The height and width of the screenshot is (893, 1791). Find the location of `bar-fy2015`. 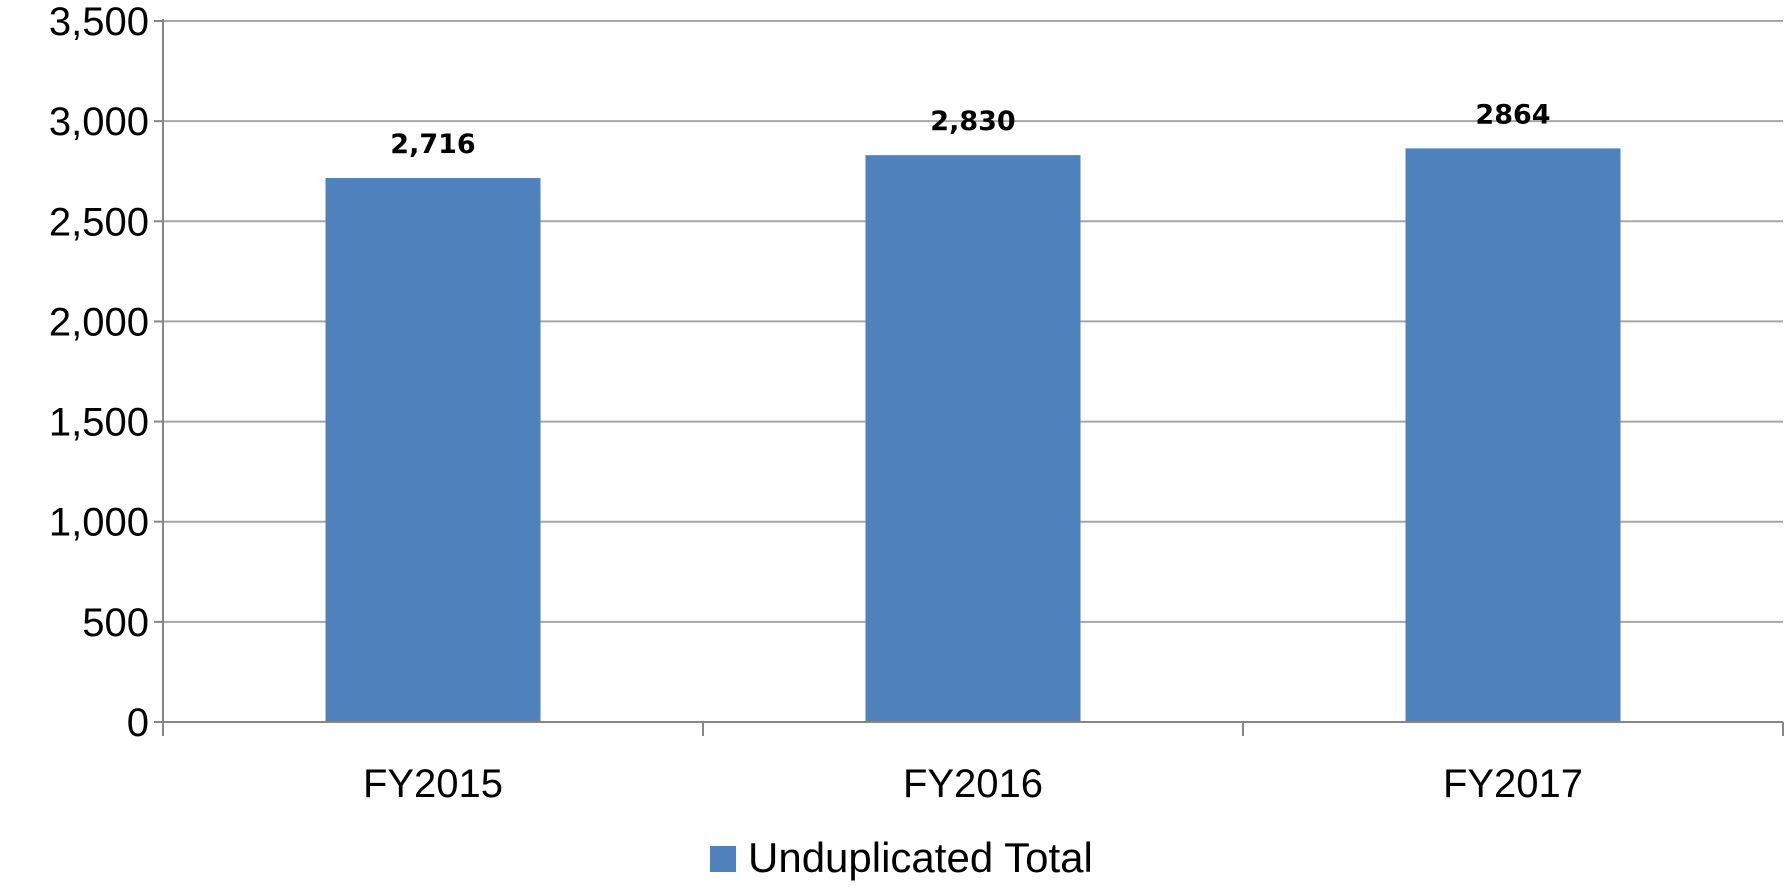

bar-fy2015 is located at coordinates (433, 450).